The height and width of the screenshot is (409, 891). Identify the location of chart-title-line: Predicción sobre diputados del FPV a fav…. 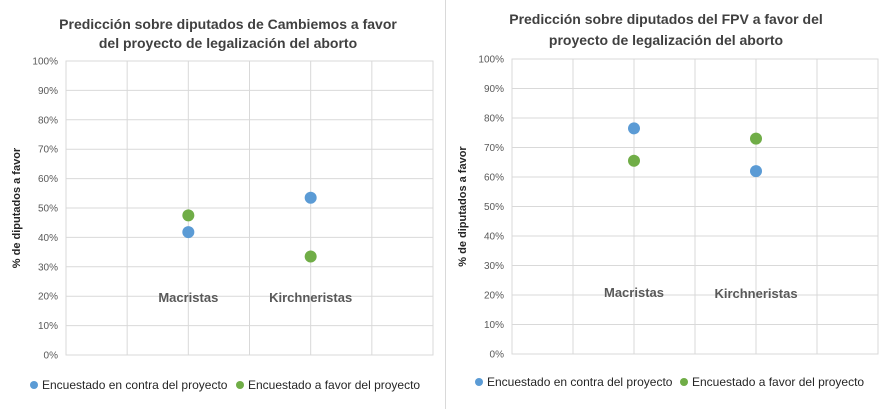
(666, 19).